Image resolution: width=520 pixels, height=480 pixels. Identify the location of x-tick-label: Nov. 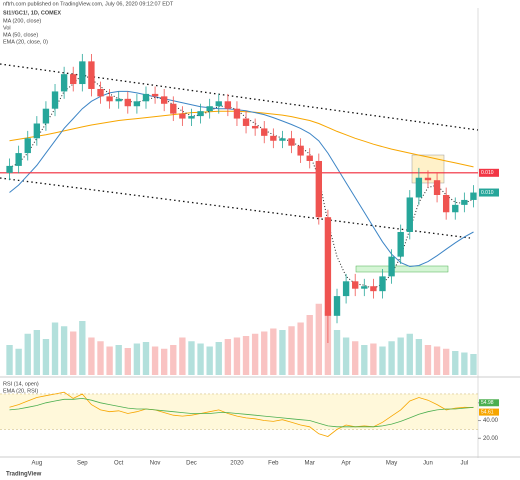
(155, 464).